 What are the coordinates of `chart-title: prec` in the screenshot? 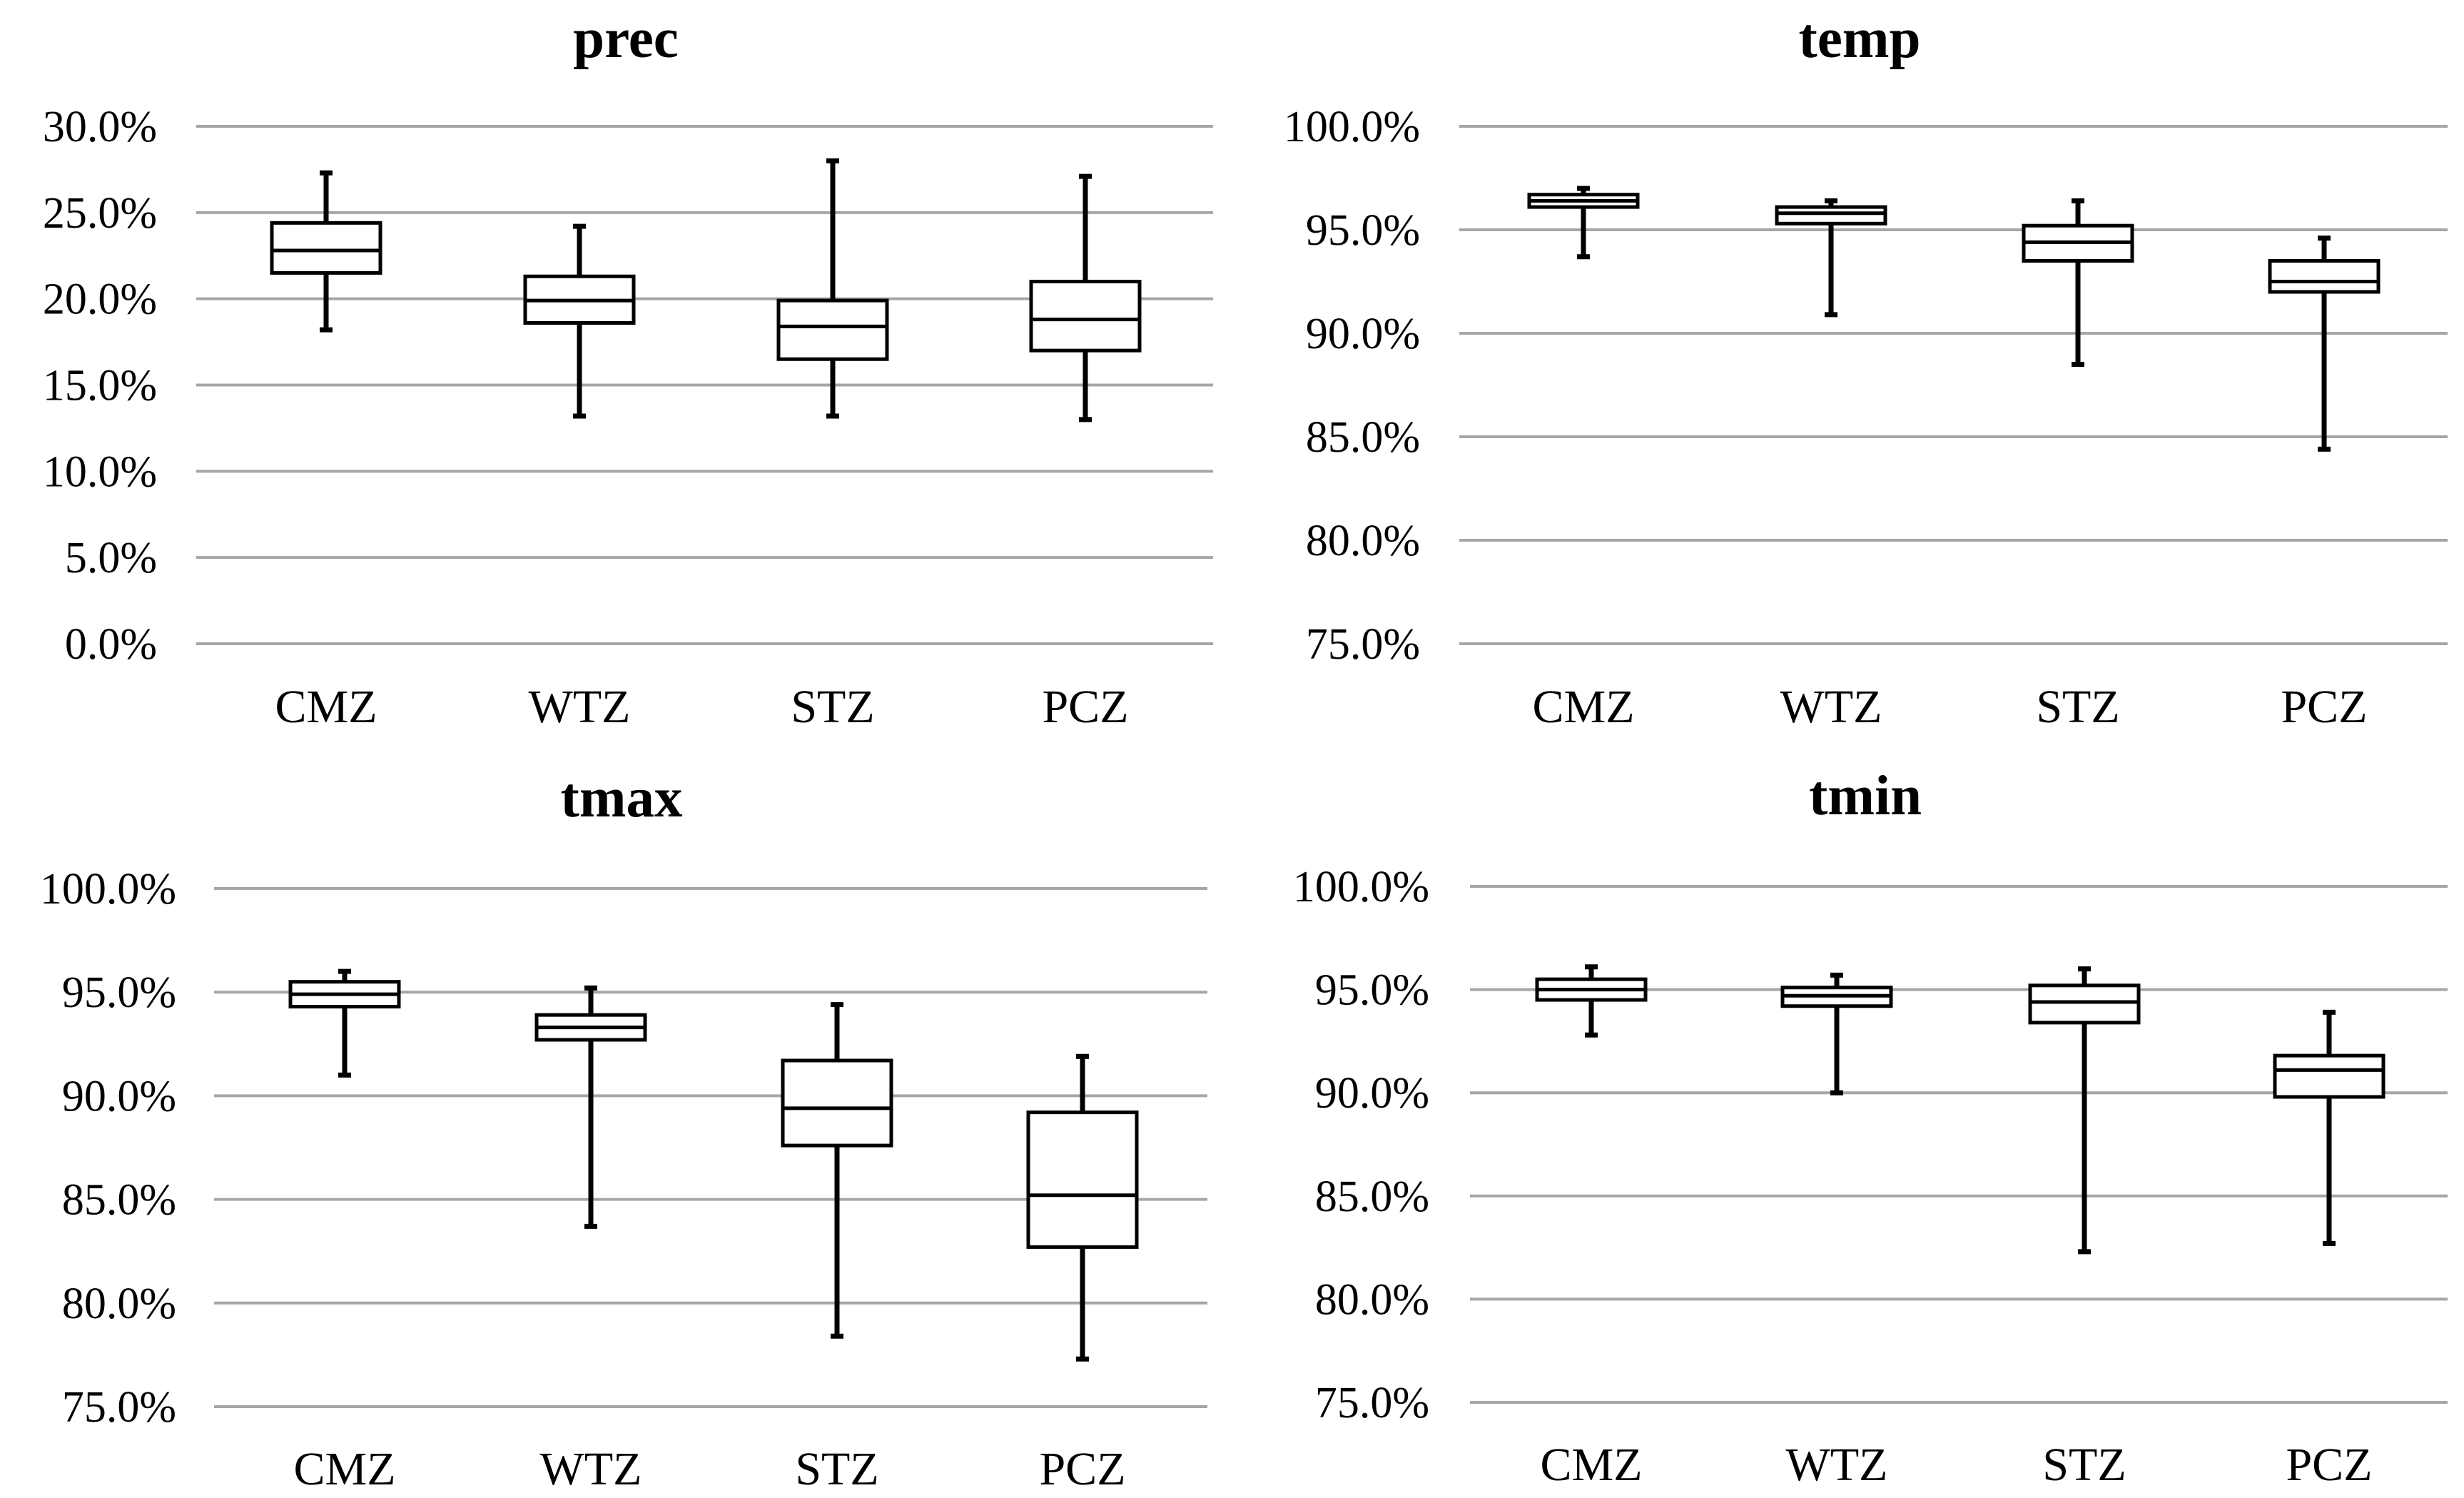 It's located at (626, 39).